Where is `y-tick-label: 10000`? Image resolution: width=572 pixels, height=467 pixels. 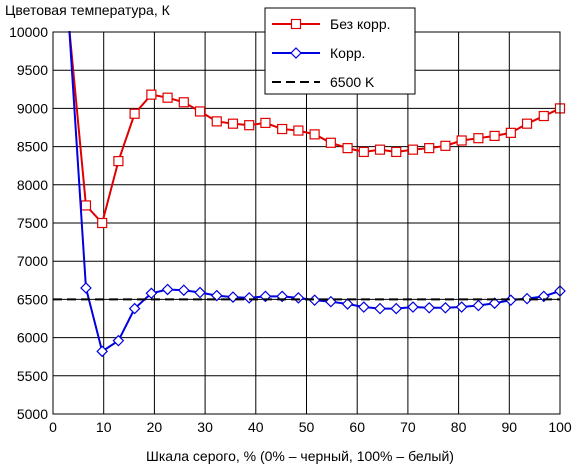 y-tick-label: 10000 is located at coordinates (28, 32).